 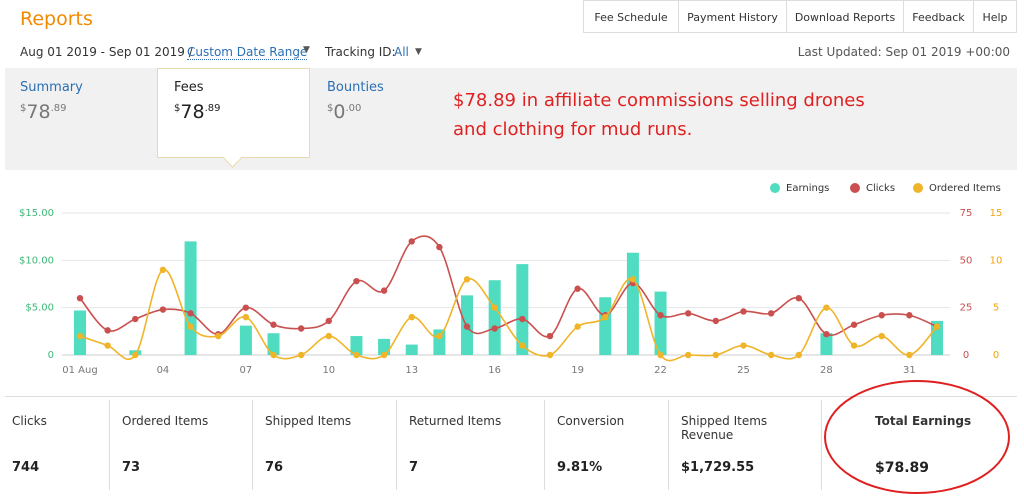 I want to click on stat-label: Shipped Items Revenue, so click(x=724, y=428).